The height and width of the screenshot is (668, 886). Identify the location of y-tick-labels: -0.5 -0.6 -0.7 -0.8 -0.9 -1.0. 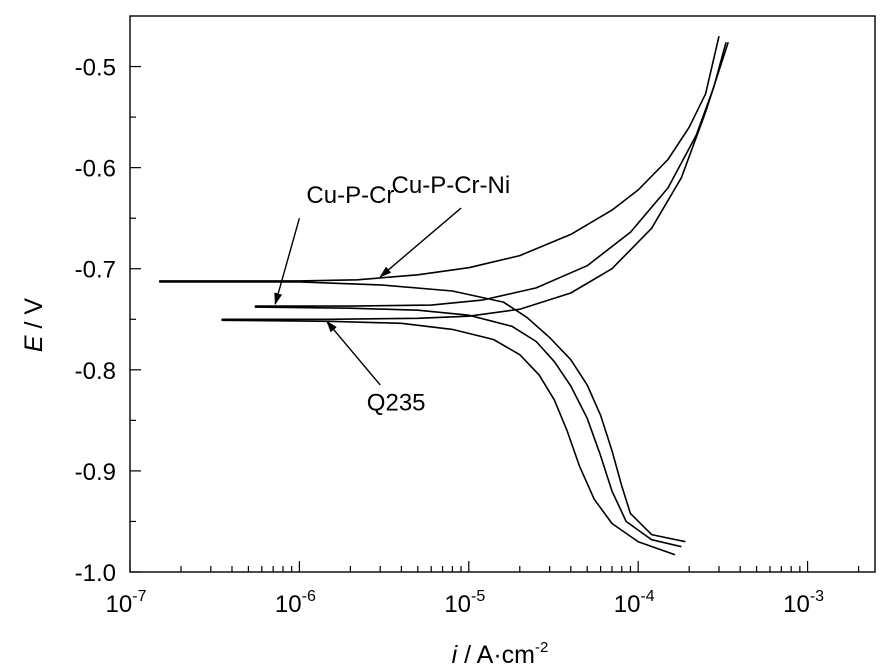
(95, 321).